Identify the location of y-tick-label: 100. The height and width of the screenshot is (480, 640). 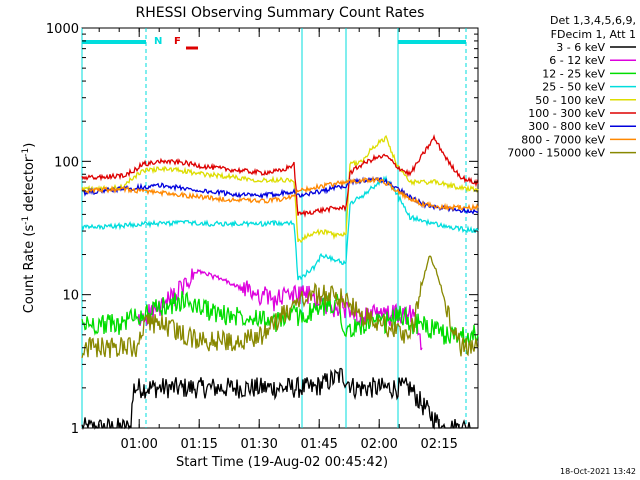
(66, 162).